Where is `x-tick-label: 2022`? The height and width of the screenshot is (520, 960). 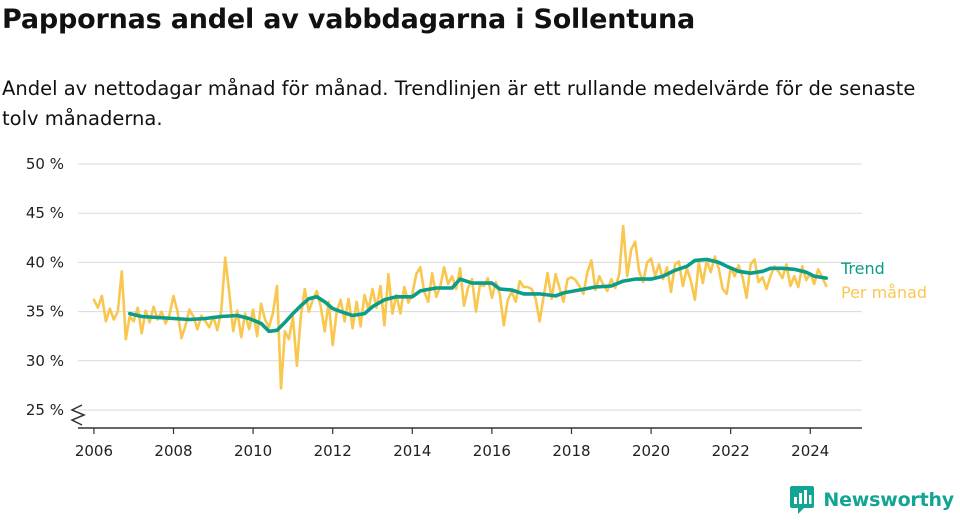 x-tick-label: 2022 is located at coordinates (731, 451).